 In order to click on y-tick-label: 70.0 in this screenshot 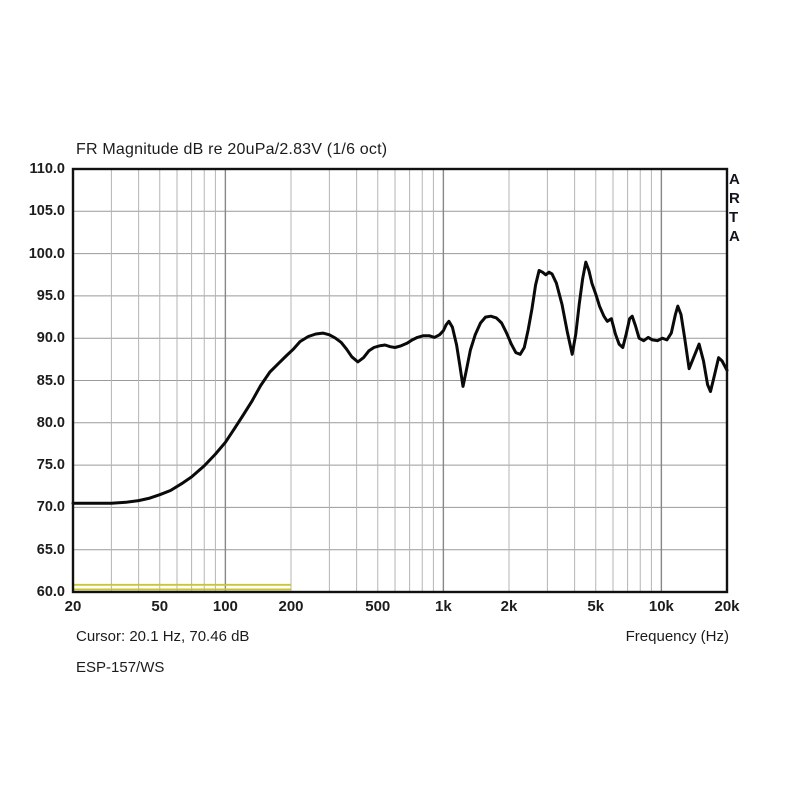, I will do `click(50, 507)`.